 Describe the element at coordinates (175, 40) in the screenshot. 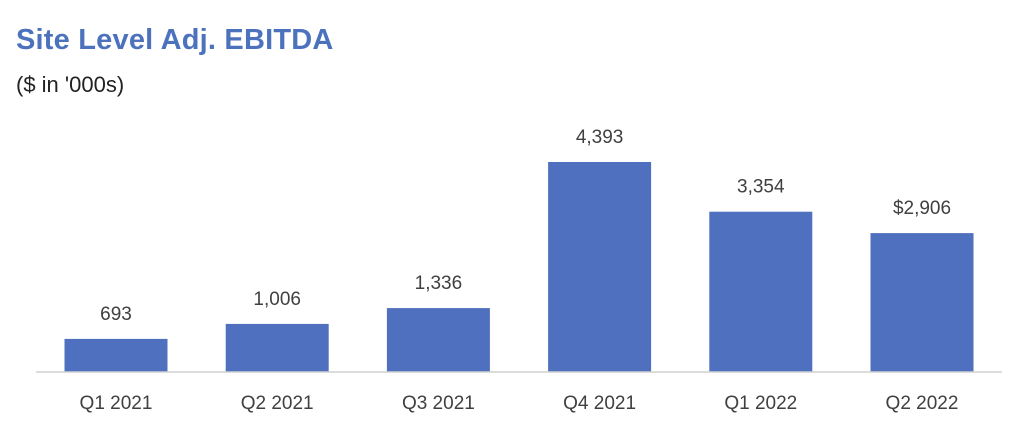

I see `chart-title: Site Level Adj. EBITDA` at that location.